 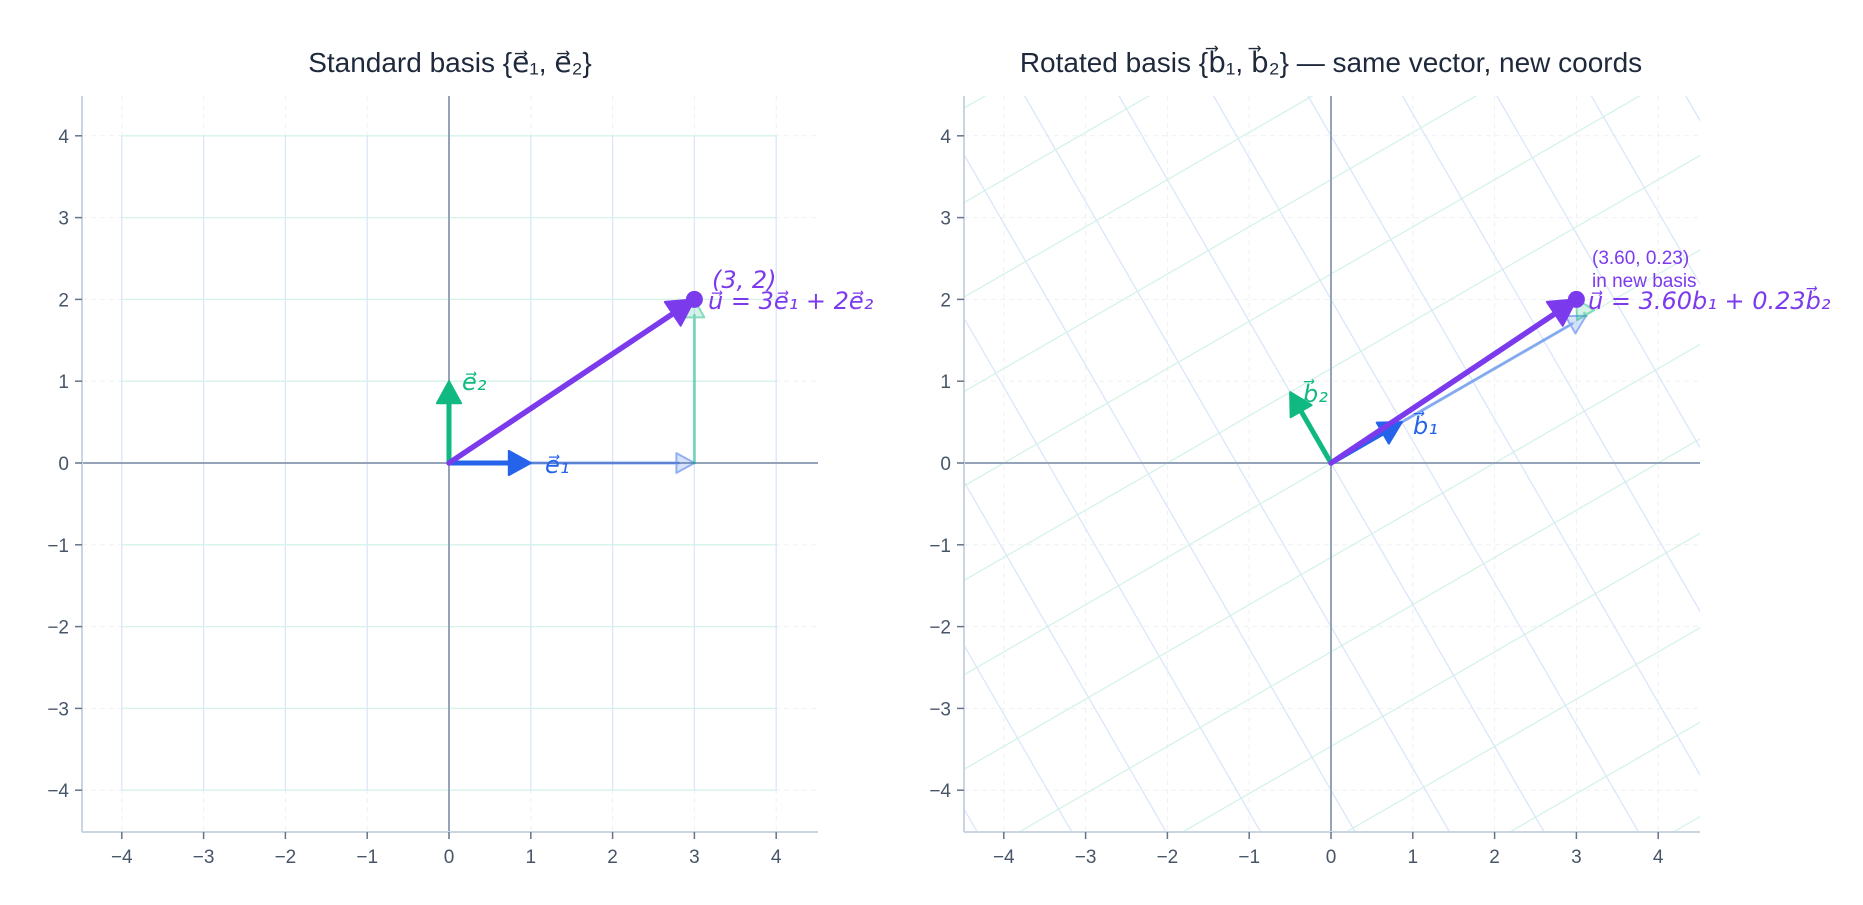 I want to click on e2-vector, so click(x=449, y=423).